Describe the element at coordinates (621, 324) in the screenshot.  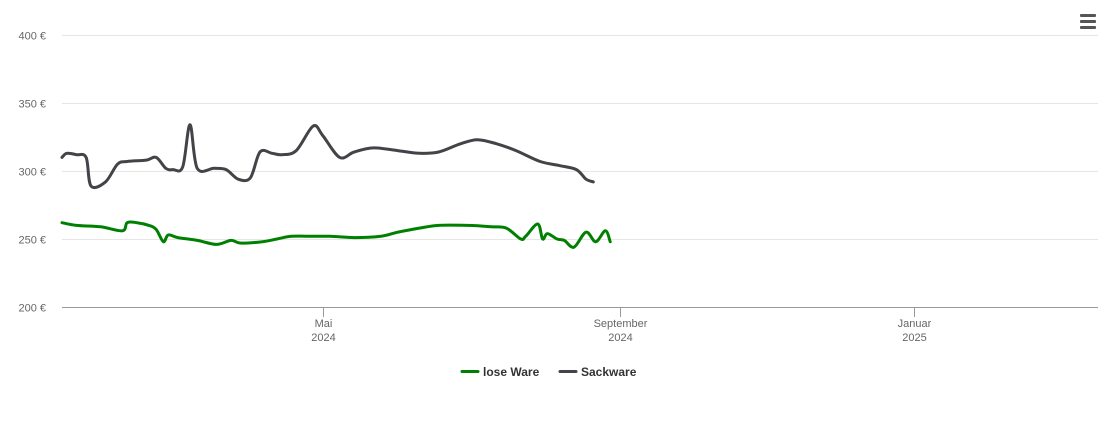
I see `x-tick-label-month: September` at that location.